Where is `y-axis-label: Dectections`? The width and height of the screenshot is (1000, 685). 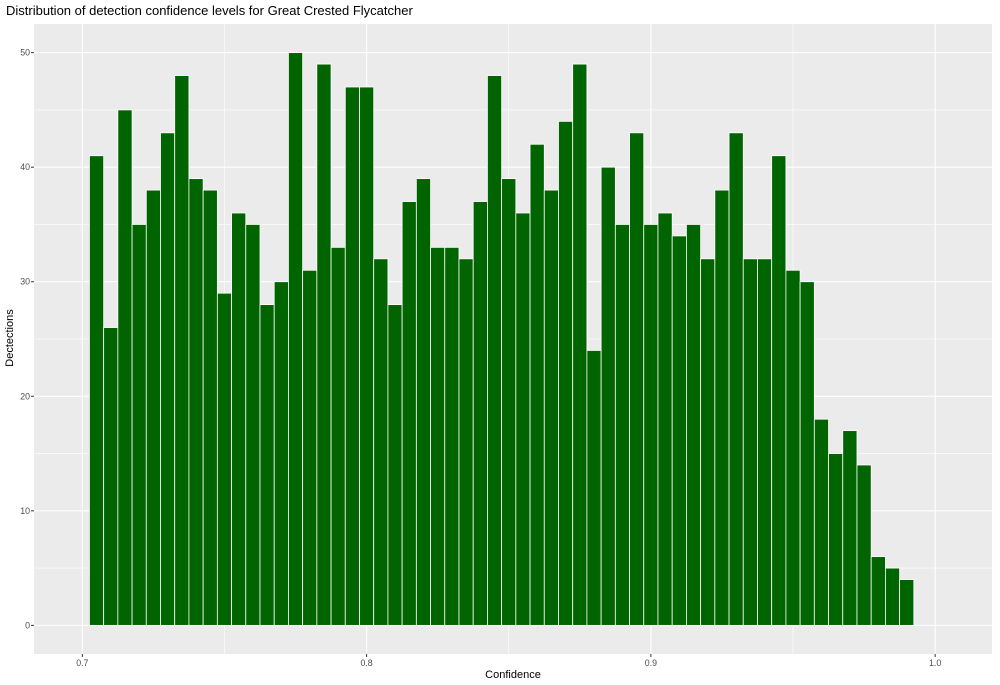
y-axis-label: Dectections is located at coordinates (10, 338).